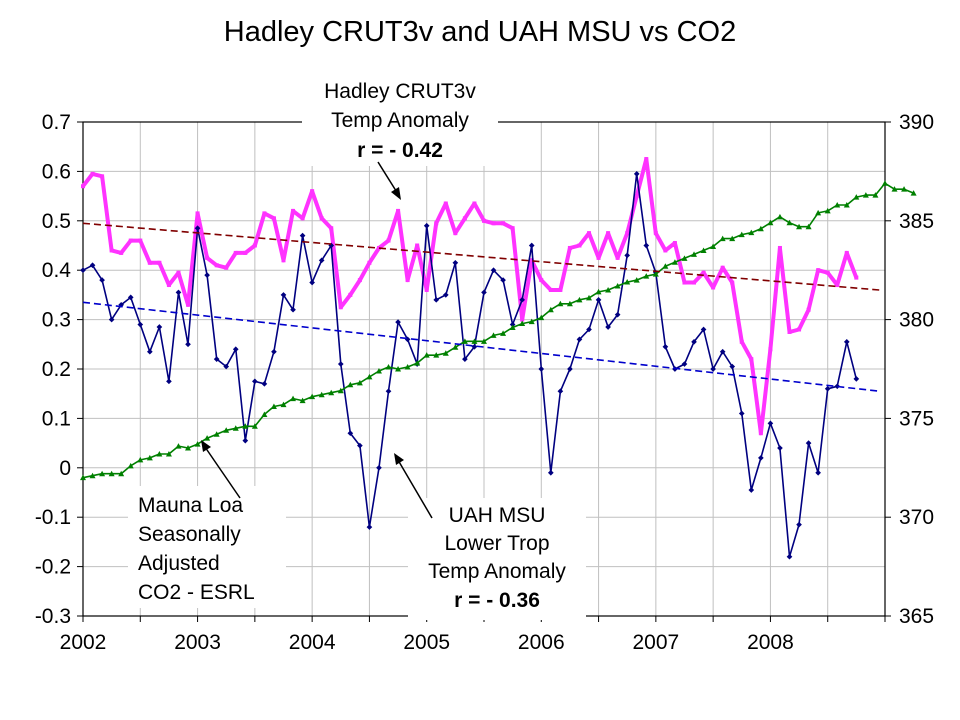  I want to click on hadley-label-line-2: Temp Anomaly, so click(400, 120).